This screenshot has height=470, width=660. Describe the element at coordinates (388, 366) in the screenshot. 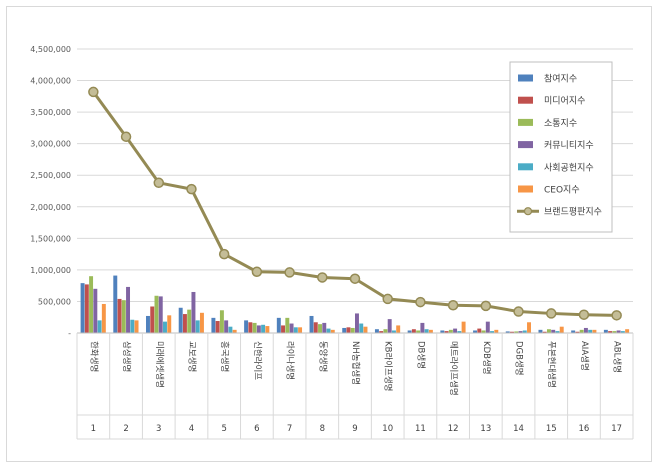

I see `category-label: KB라이프생명` at that location.